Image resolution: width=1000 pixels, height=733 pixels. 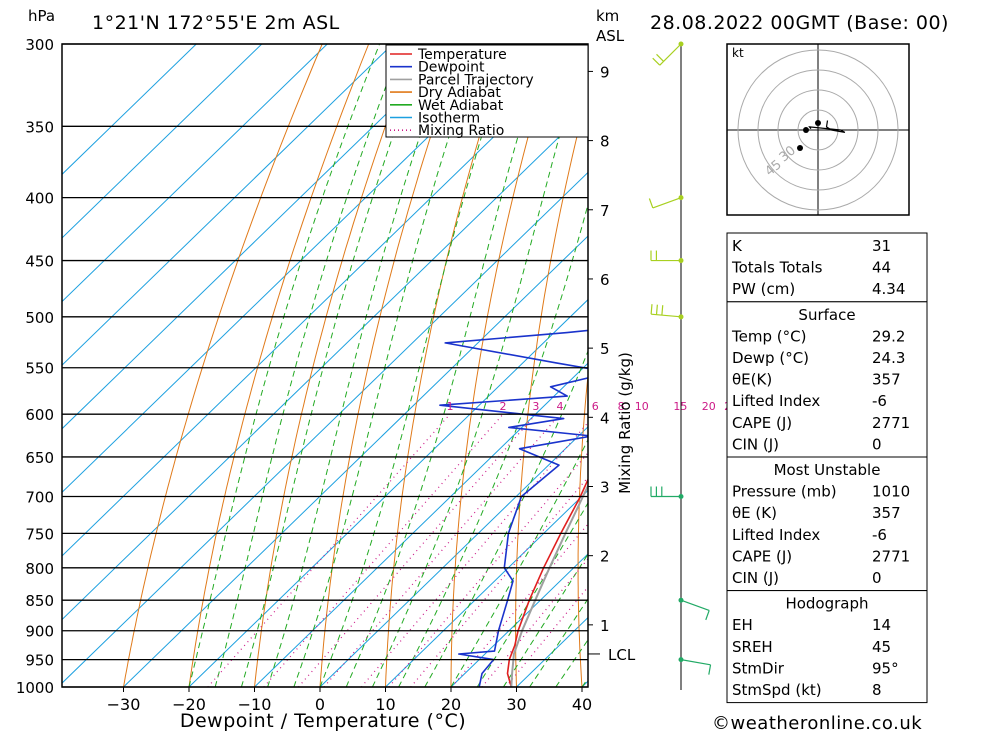 I want to click on mixing-ratio-label: 20, so click(x=709, y=406).